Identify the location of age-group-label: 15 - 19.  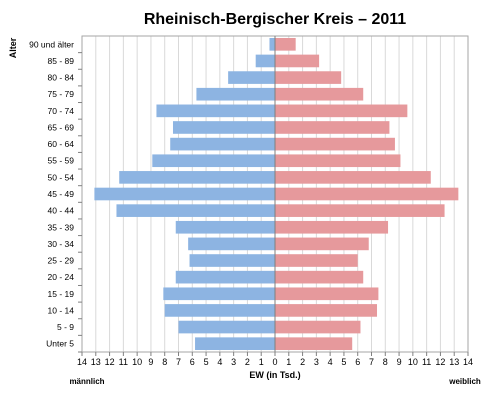
(61, 294).